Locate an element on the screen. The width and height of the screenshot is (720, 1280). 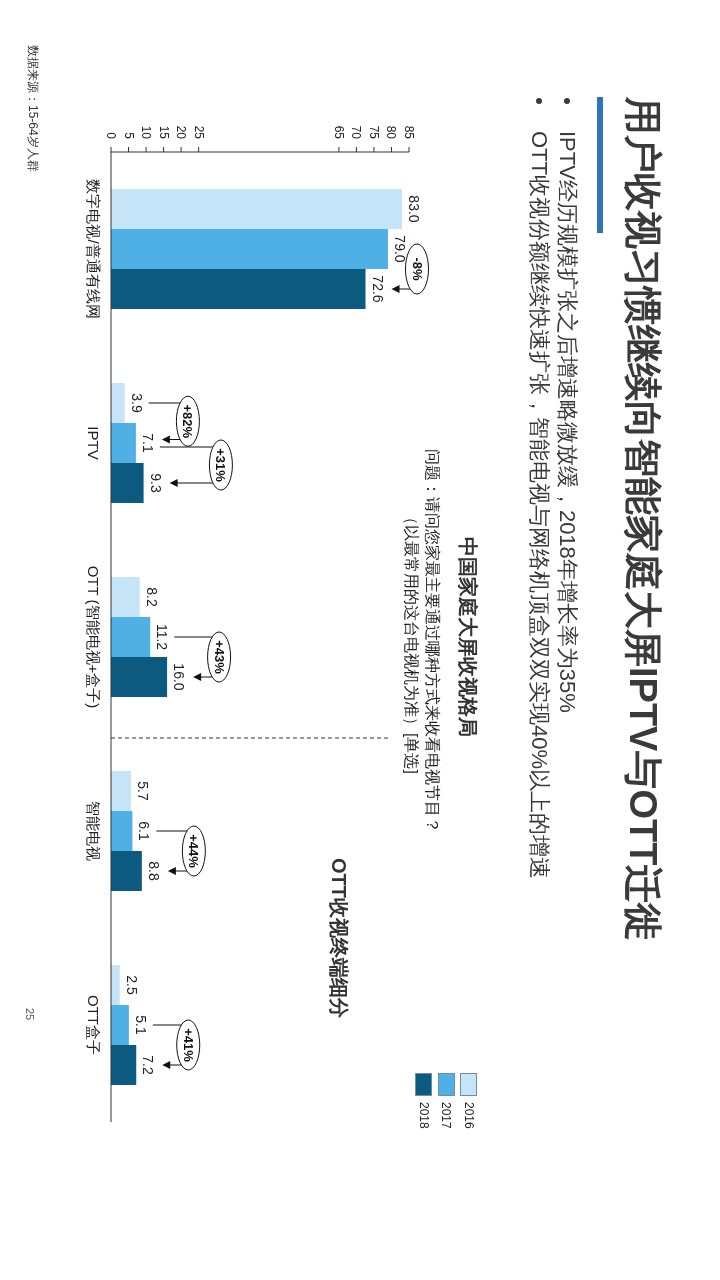
x-tick-label: 85 is located at coordinates (409, 132).